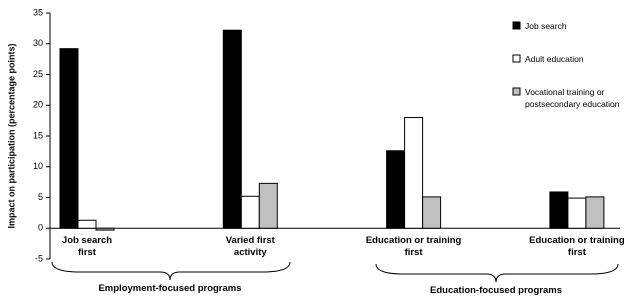 The width and height of the screenshot is (624, 302). I want to click on y-tick-label: -5, so click(39, 258).